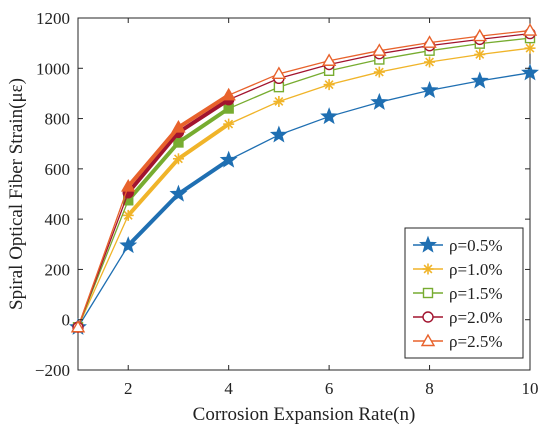  What do you see at coordinates (58, 119) in the screenshot?
I see `y-tick-label: 800` at bounding box center [58, 119].